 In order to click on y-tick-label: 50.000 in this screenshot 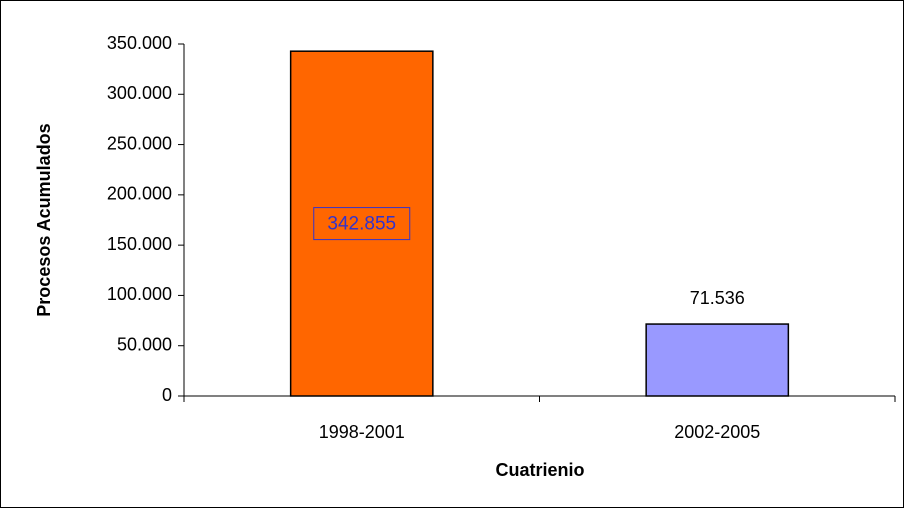, I will do `click(144, 344)`.